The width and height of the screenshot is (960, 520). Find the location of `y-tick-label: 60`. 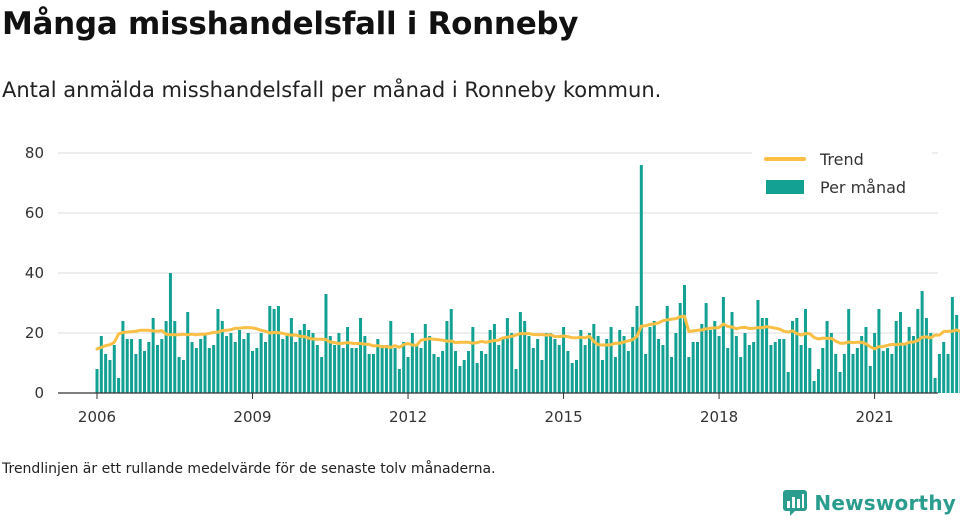

y-tick-label: 60 is located at coordinates (34, 213).